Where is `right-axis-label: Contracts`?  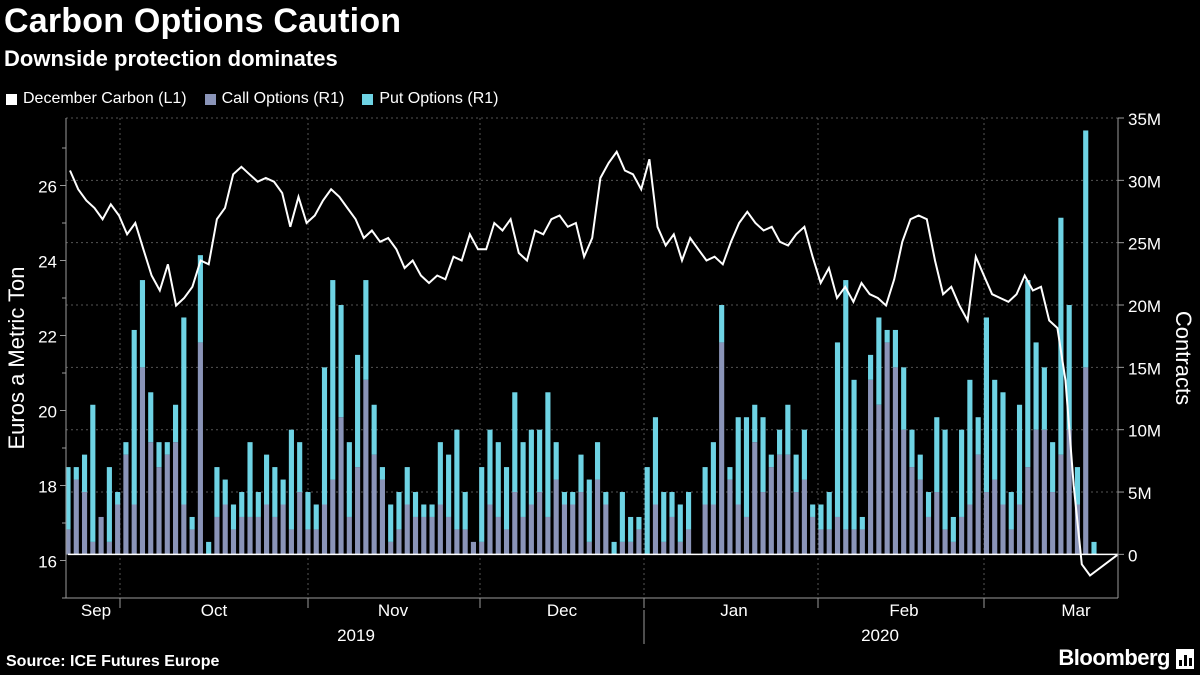 right-axis-label: Contracts is located at coordinates (1183, 358).